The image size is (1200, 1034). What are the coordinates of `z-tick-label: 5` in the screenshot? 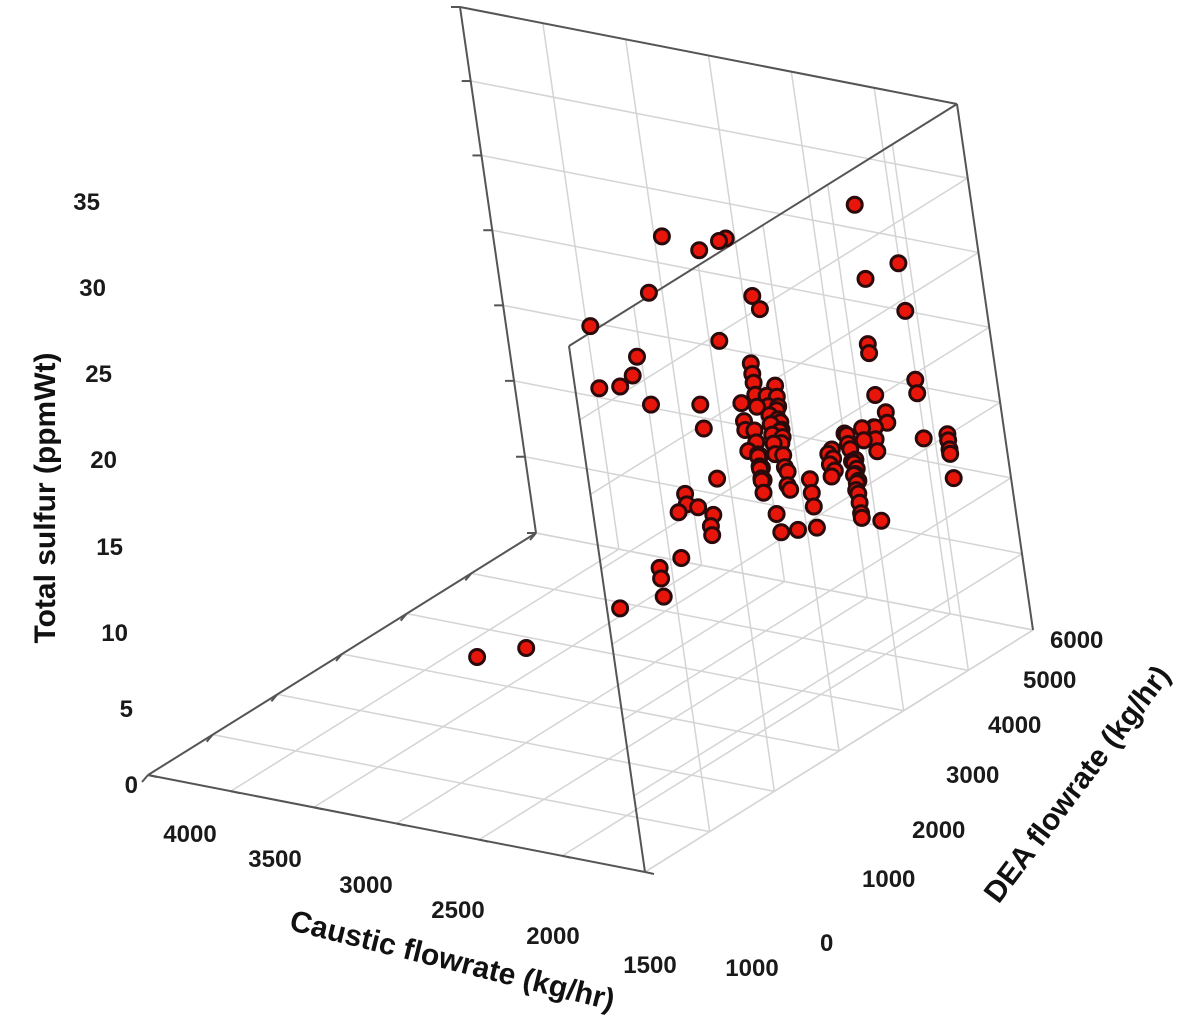 It's located at (126, 709).